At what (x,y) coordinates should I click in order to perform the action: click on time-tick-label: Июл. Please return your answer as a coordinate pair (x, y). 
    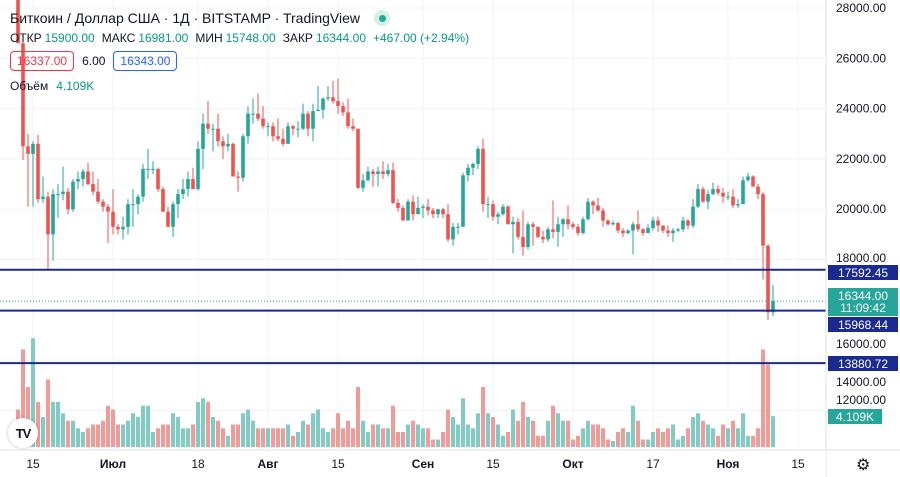
    Looking at the image, I should click on (113, 464).